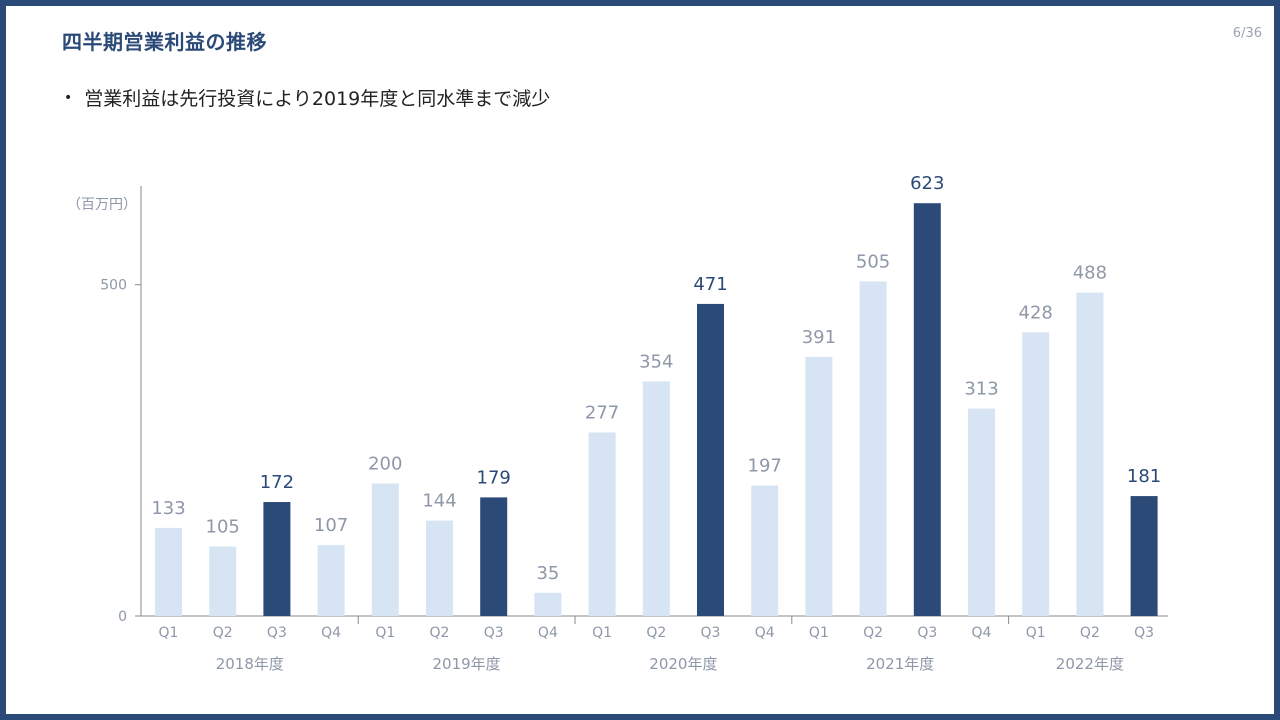  I want to click on bar-value-label: 488, so click(1090, 273).